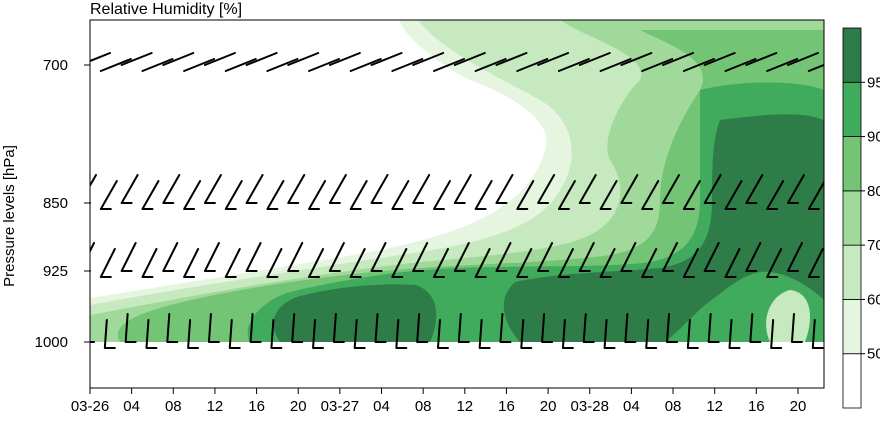 This screenshot has width=880, height=423. Describe the element at coordinates (548, 406) in the screenshot. I see `x-tick-label: 20` at that location.